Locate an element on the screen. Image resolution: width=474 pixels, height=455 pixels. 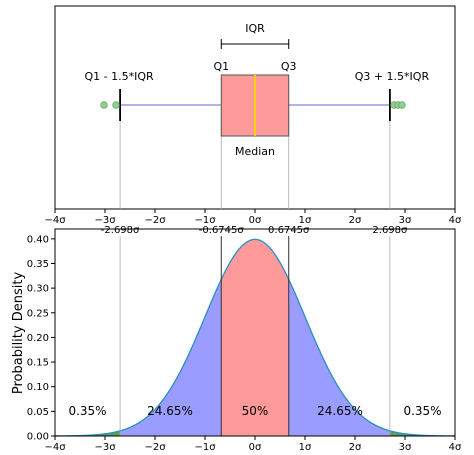
lower-fence-label: Q1 - 1.5*IQR is located at coordinates (120, 76).